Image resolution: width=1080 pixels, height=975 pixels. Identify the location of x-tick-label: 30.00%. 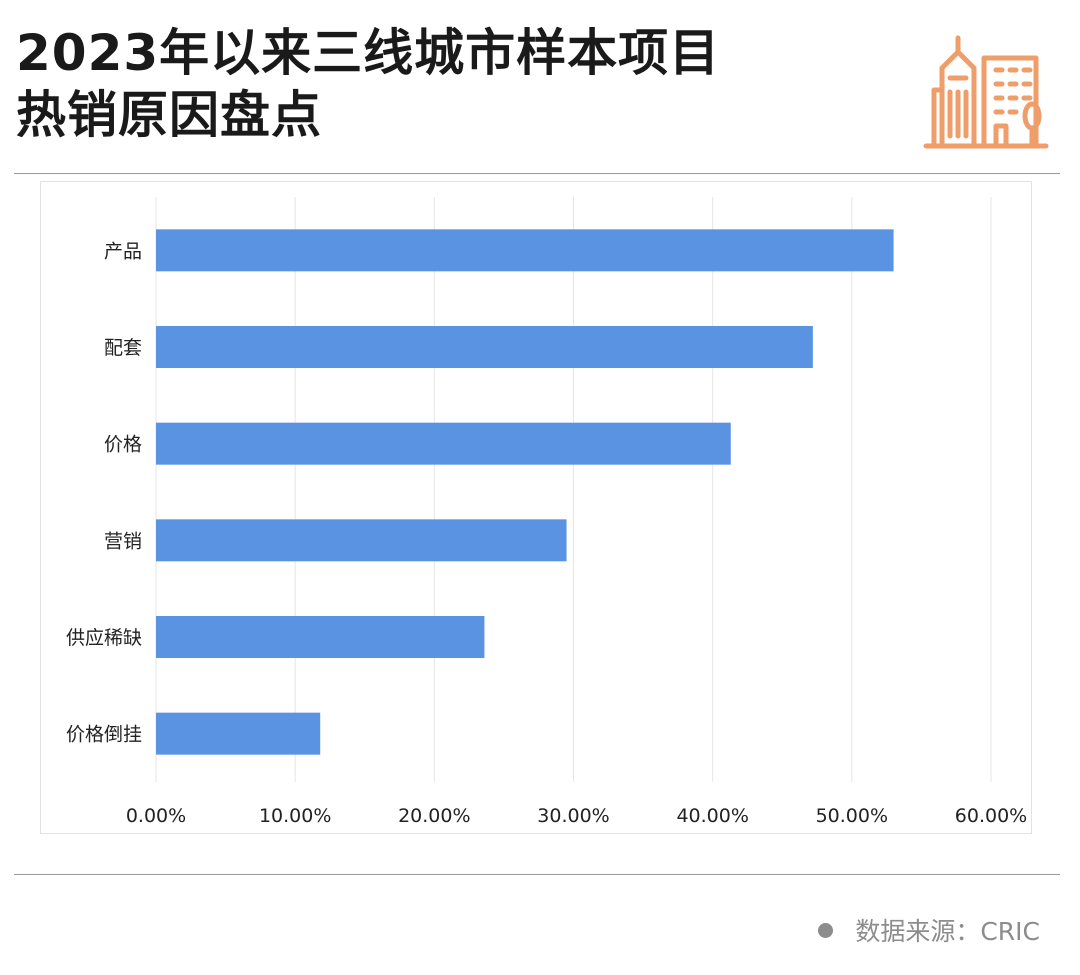
(573, 816).